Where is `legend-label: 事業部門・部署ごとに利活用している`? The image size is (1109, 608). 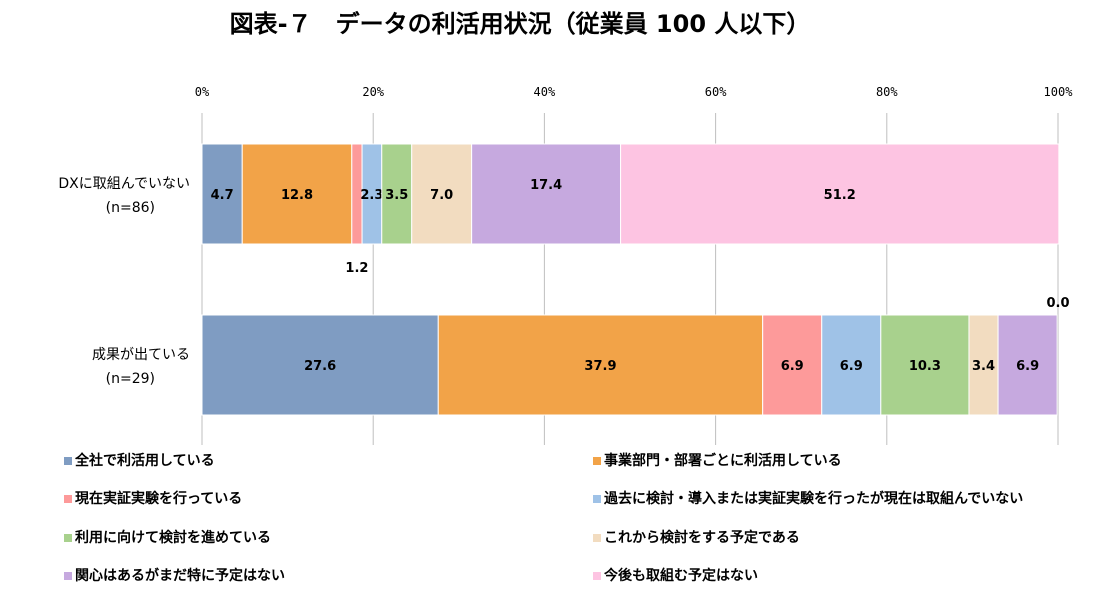
legend-label: 事業部門・部署ごとに利活用している is located at coordinates (723, 460).